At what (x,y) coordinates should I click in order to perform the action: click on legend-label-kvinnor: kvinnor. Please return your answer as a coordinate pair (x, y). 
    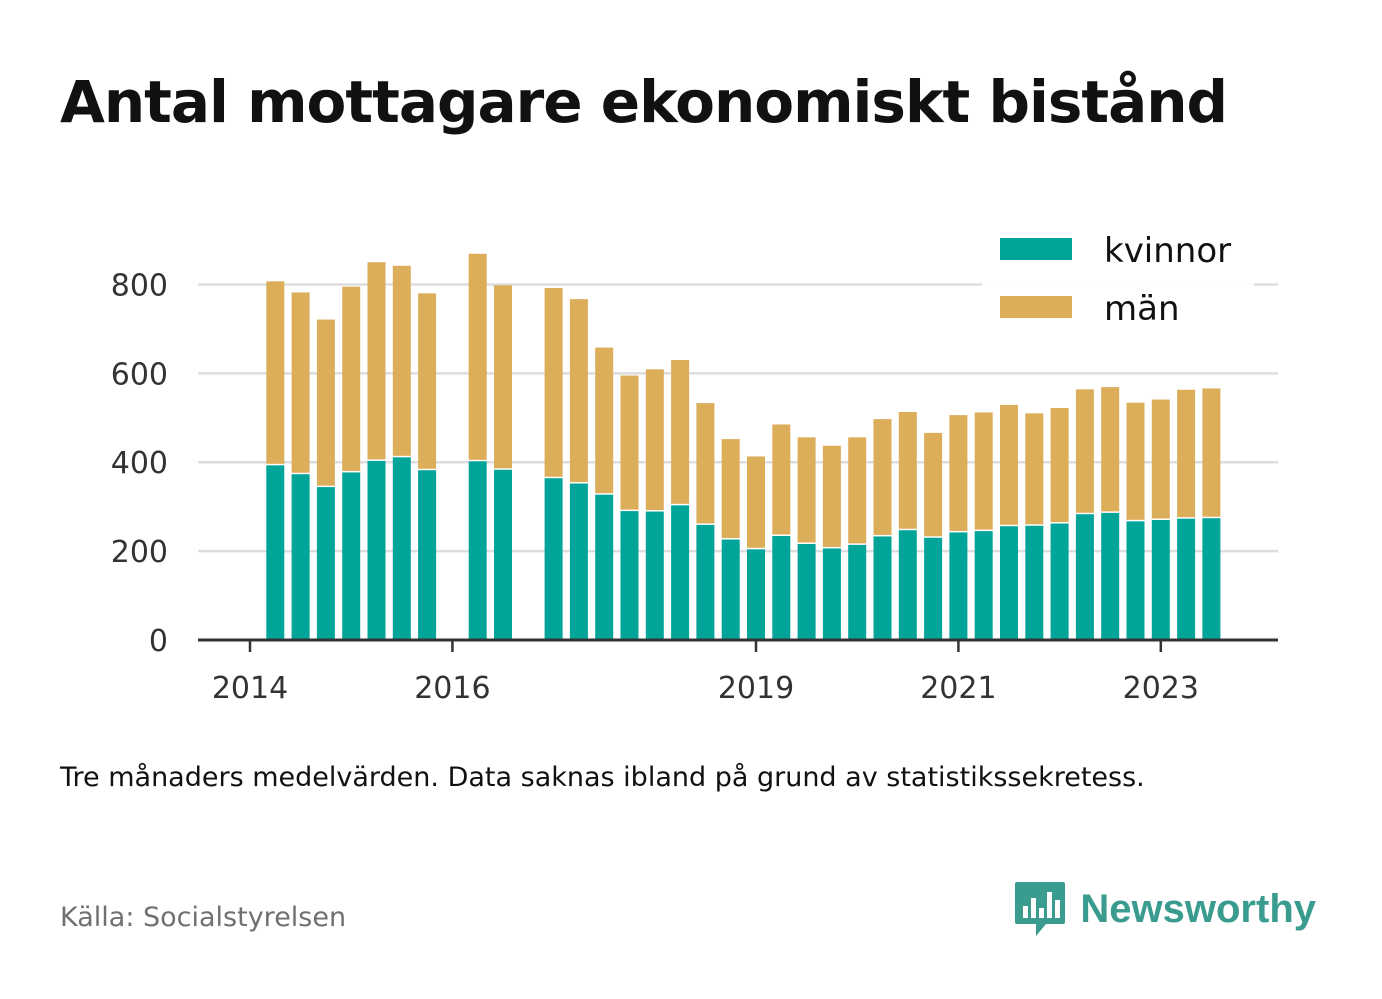
    Looking at the image, I should click on (1167, 251).